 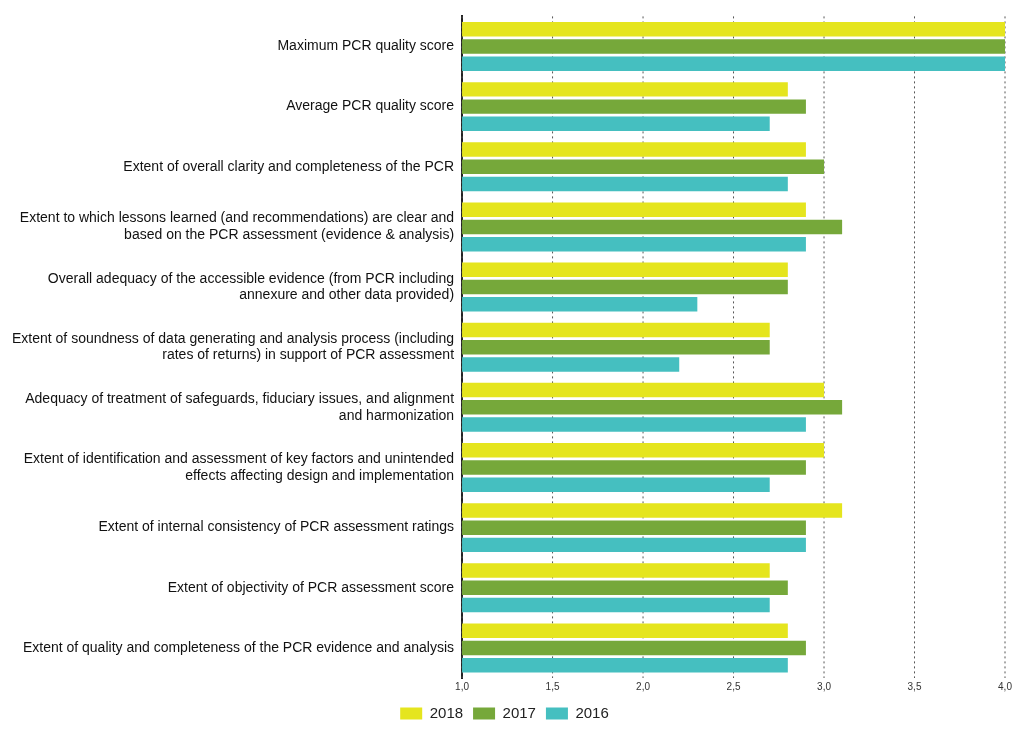 What do you see at coordinates (366, 45) in the screenshot?
I see `y-tick-label: Maximum PCR quality score` at bounding box center [366, 45].